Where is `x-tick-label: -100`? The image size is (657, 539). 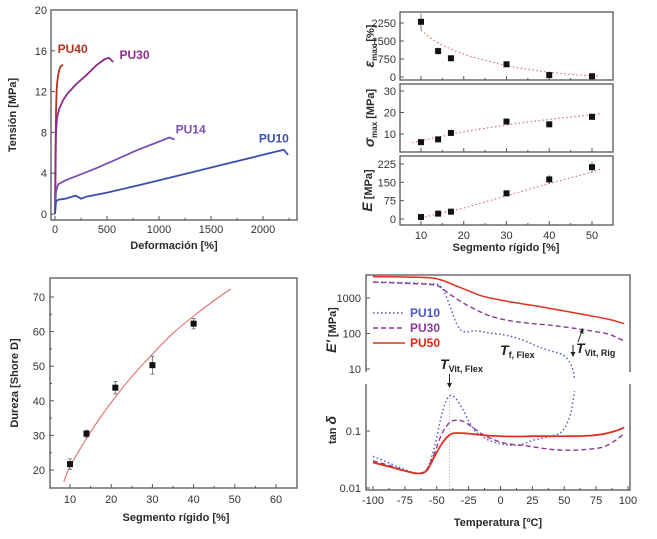 x-tick-label: -100 is located at coordinates (373, 501).